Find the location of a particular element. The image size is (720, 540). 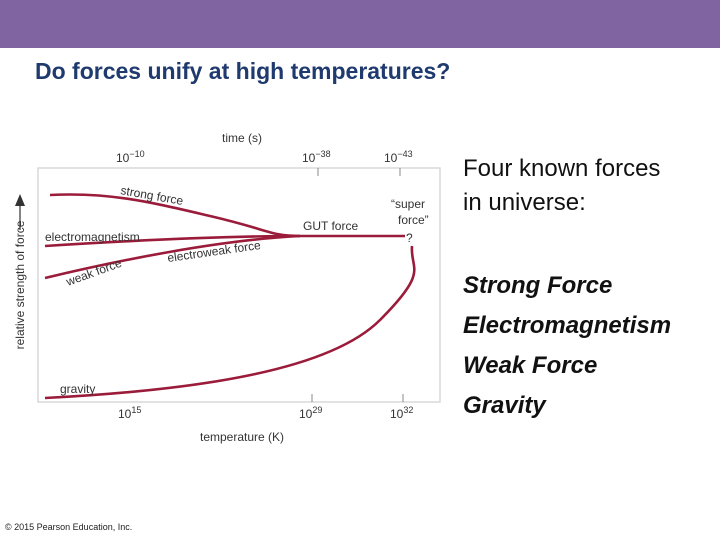

y-axis-label: relative strength of force is located at coordinates (20, 284).